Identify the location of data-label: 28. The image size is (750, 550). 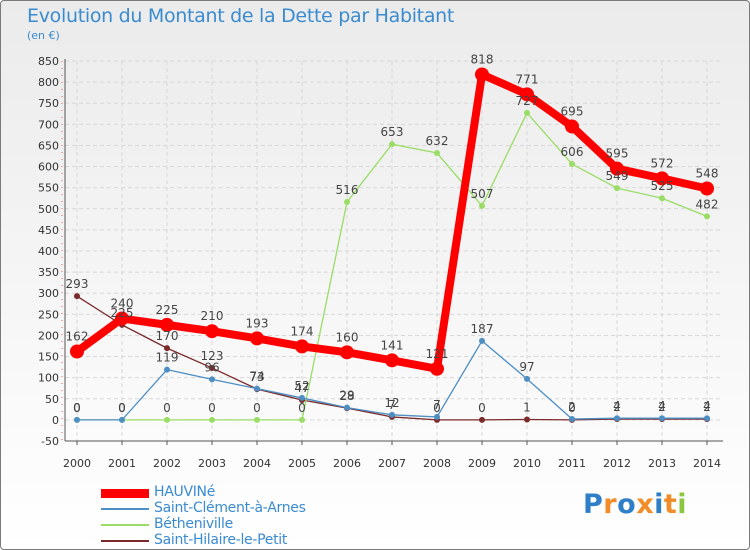
(346, 396).